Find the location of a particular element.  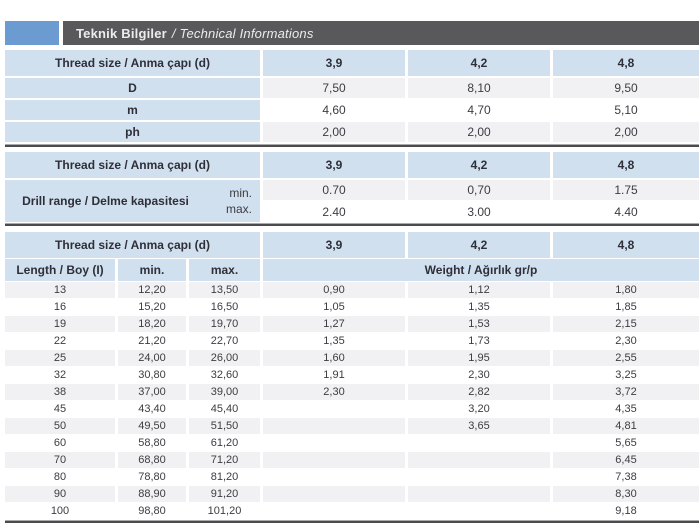

min-value: 15,20 is located at coordinates (152, 307).